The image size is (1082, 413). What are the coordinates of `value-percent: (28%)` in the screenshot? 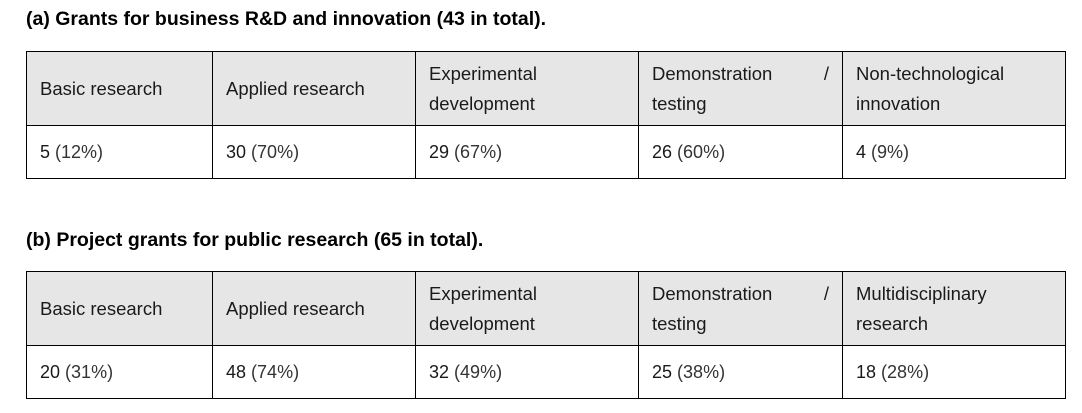 It's located at (905, 372).